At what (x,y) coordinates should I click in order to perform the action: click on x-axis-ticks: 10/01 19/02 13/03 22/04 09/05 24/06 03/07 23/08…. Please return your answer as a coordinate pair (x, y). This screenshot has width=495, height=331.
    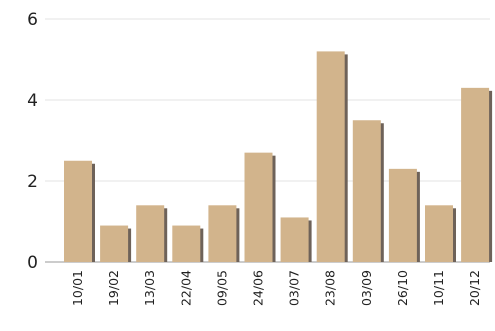
    Looking at the image, I should click on (276, 288).